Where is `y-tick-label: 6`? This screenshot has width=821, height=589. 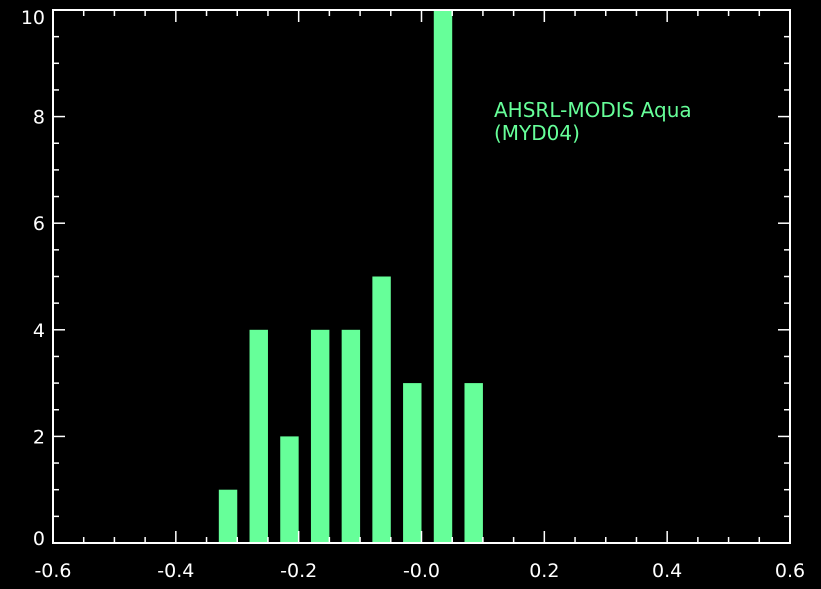 y-tick-label: 6 is located at coordinates (39, 224).